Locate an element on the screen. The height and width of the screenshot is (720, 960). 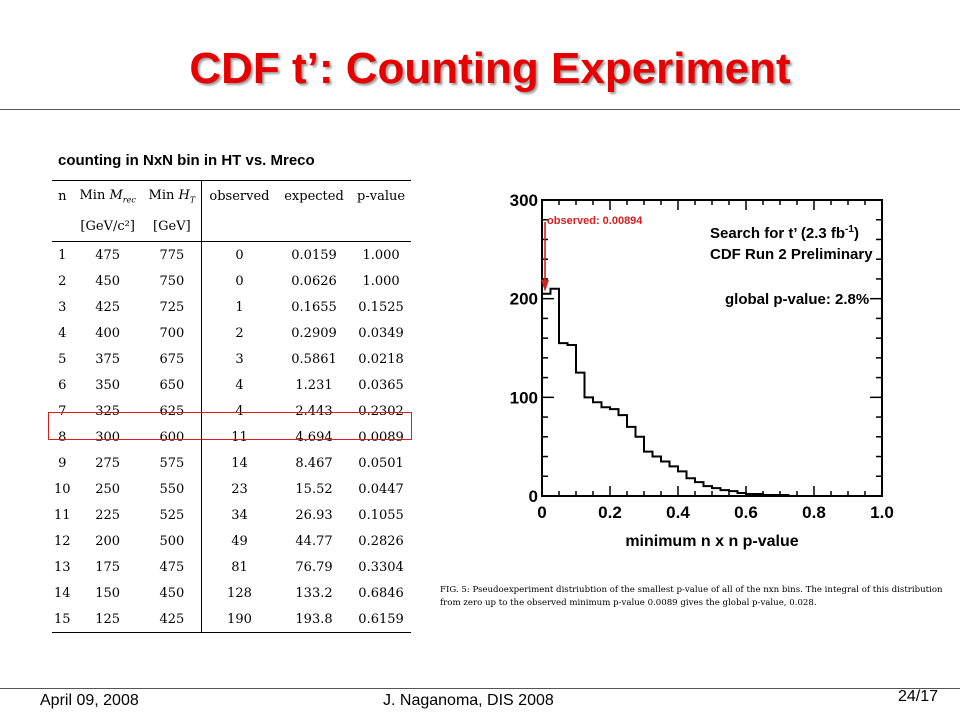
cell-expected: 44.77 is located at coordinates (314, 541).